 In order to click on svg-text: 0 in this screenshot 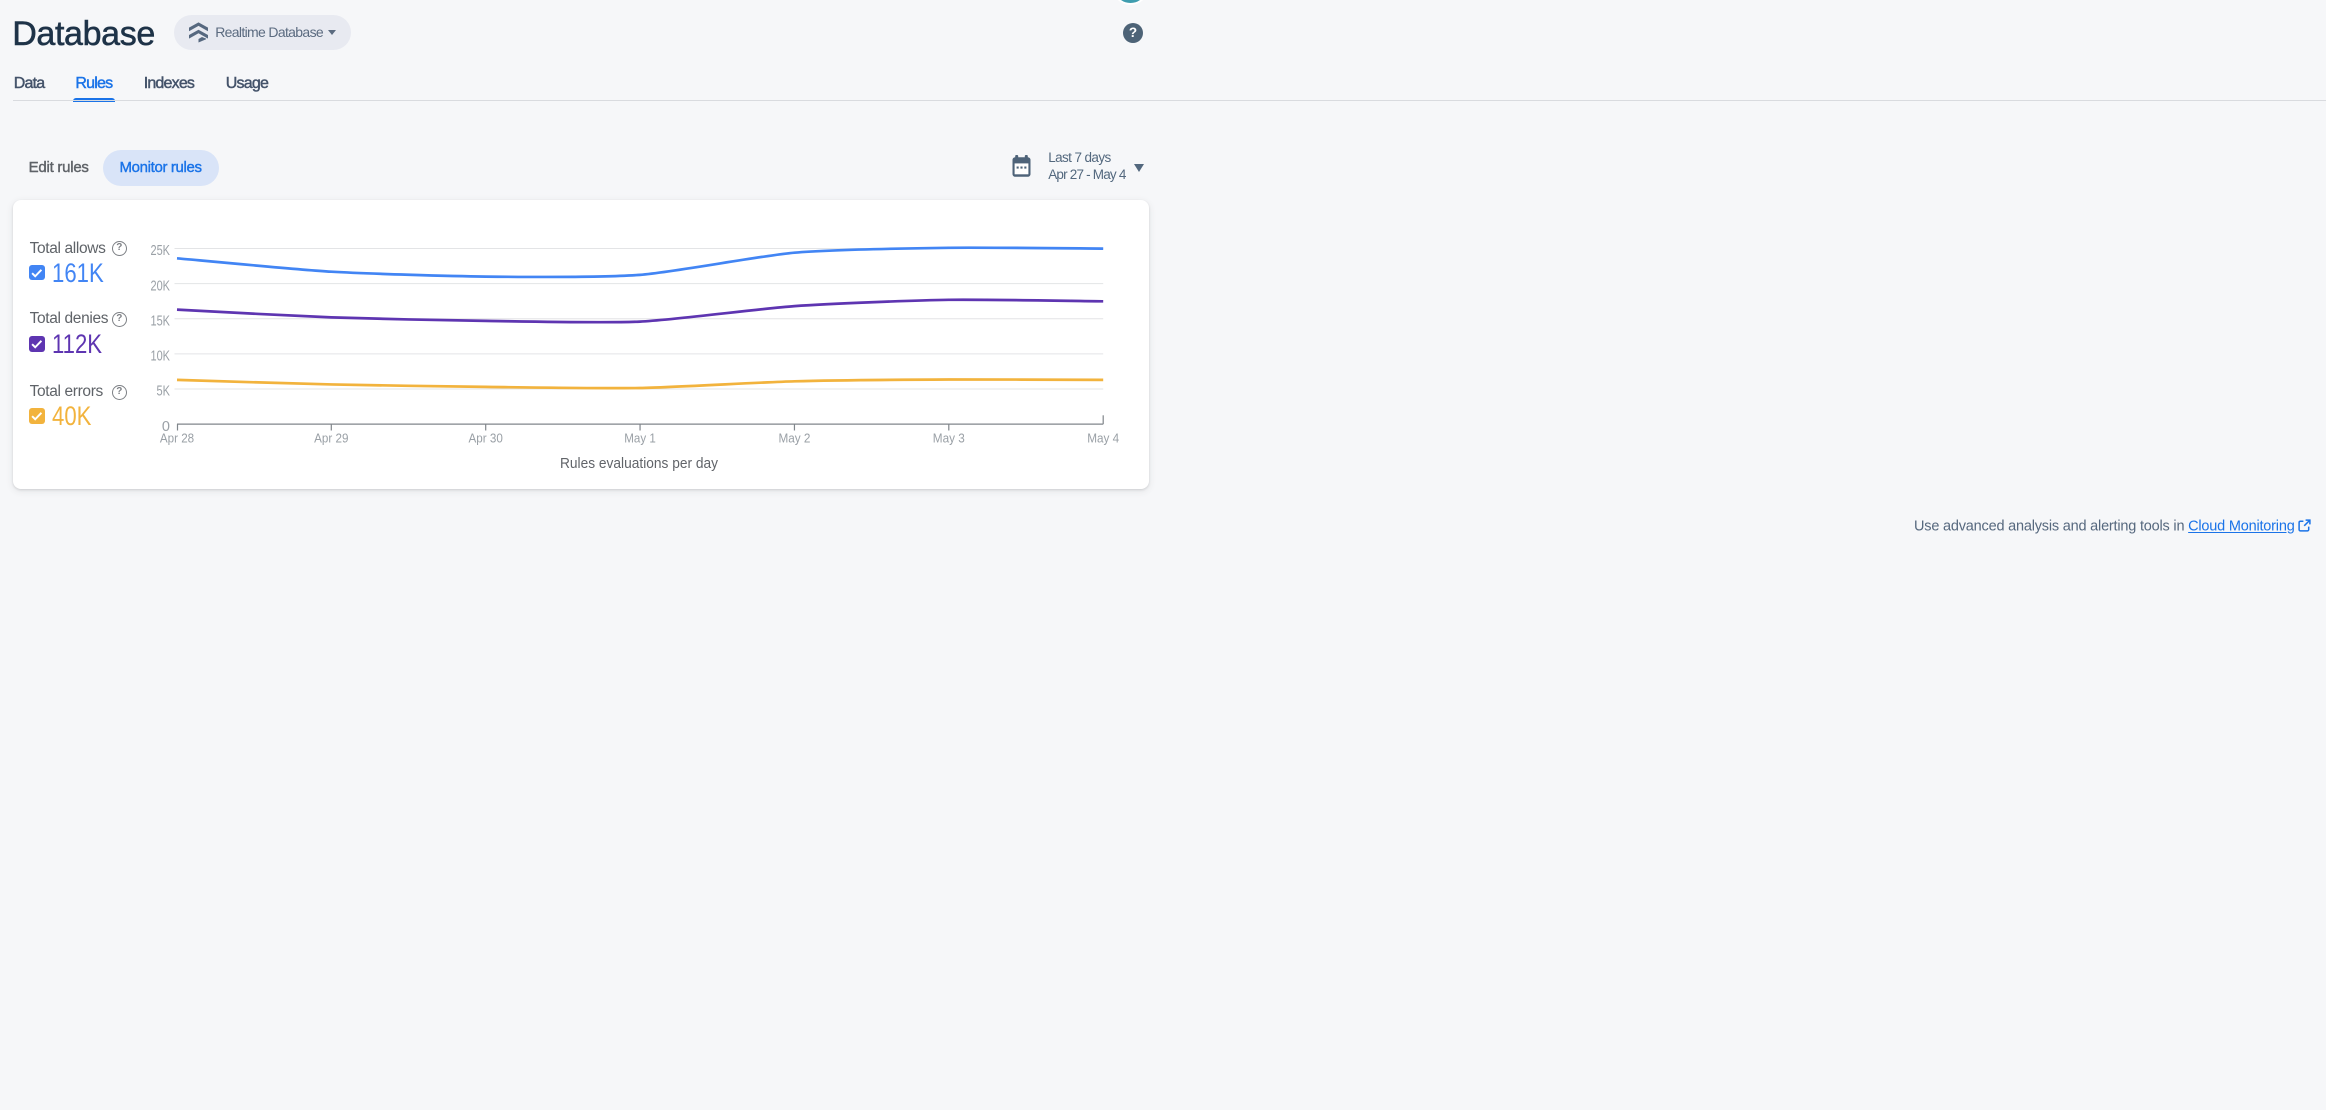, I will do `click(166, 427)`.